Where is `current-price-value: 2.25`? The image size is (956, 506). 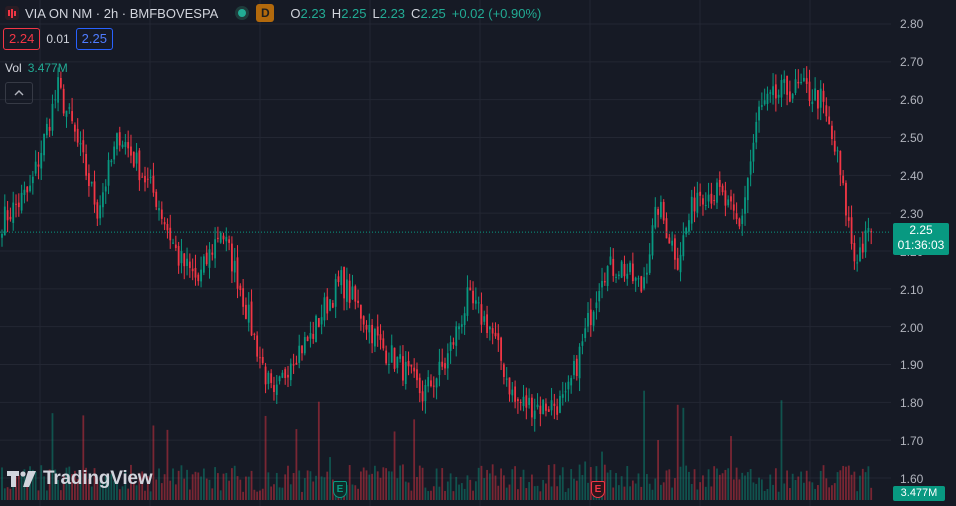 current-price-value: 2.25 is located at coordinates (921, 230).